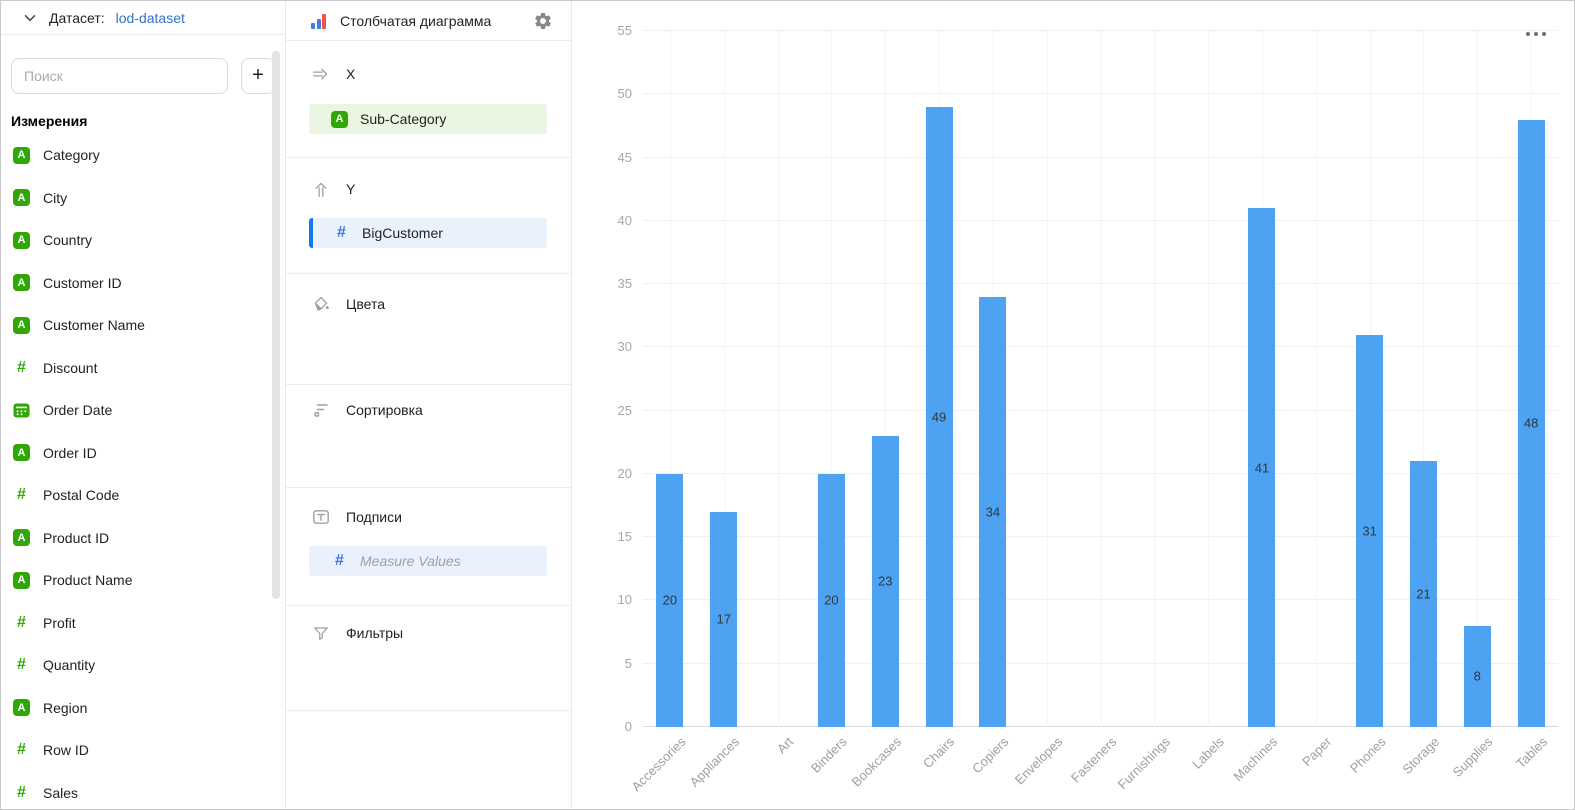 The width and height of the screenshot is (1575, 810). I want to click on field-item-postal-code: # Postal Code, so click(143, 495).